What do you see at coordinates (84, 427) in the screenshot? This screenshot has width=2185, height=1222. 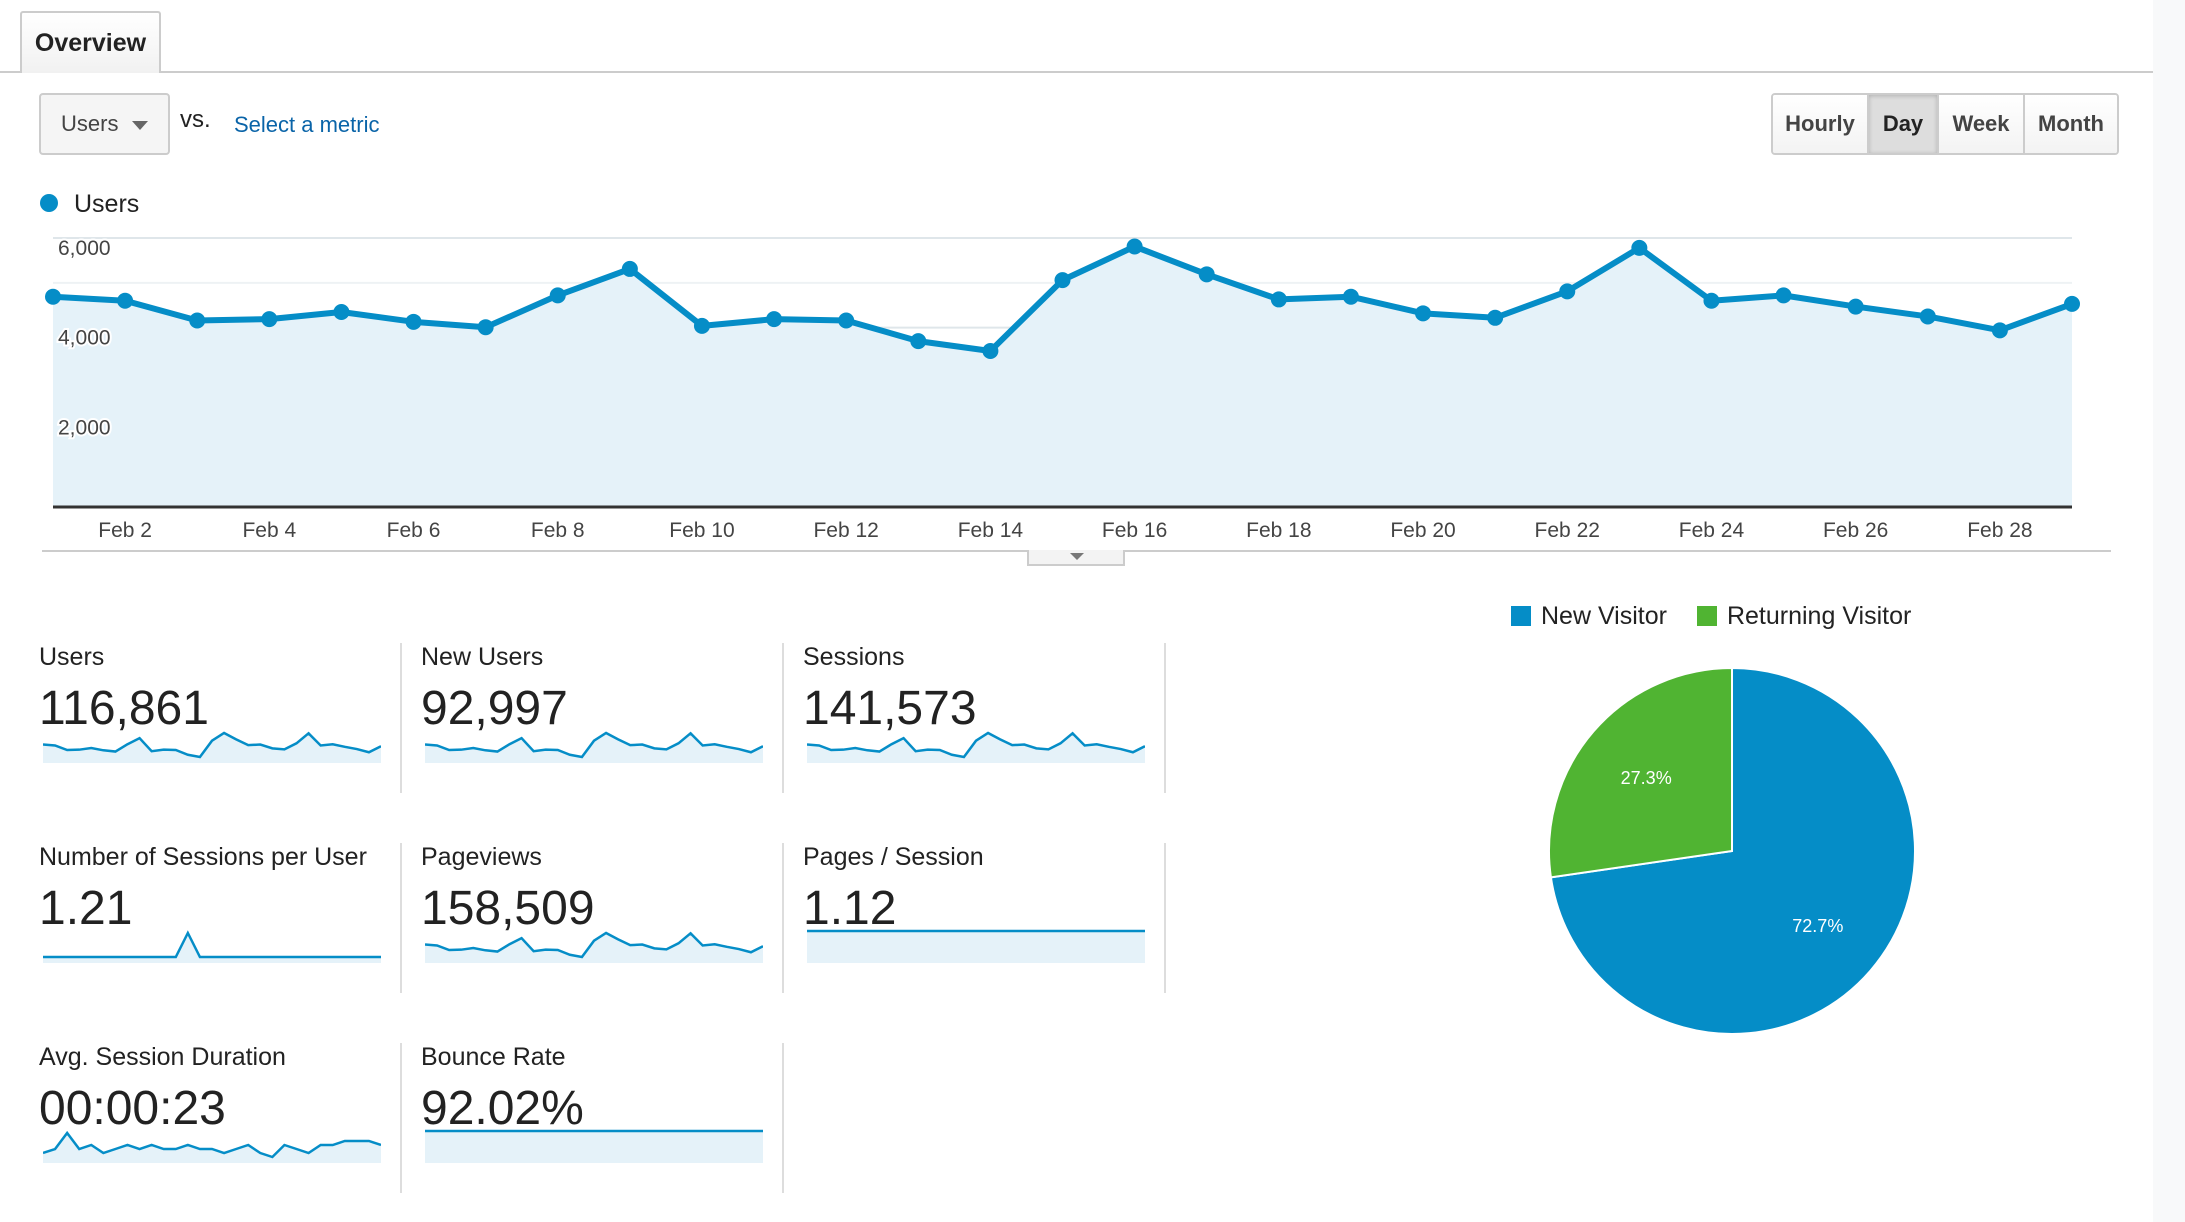 I see `y-tick-label: 2,000` at bounding box center [84, 427].